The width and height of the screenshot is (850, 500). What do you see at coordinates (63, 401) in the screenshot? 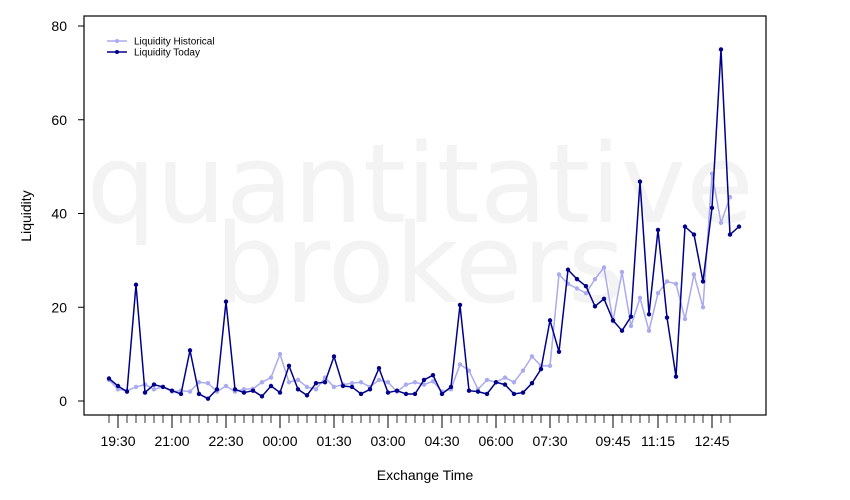
I see `y-tick-label: 0` at bounding box center [63, 401].